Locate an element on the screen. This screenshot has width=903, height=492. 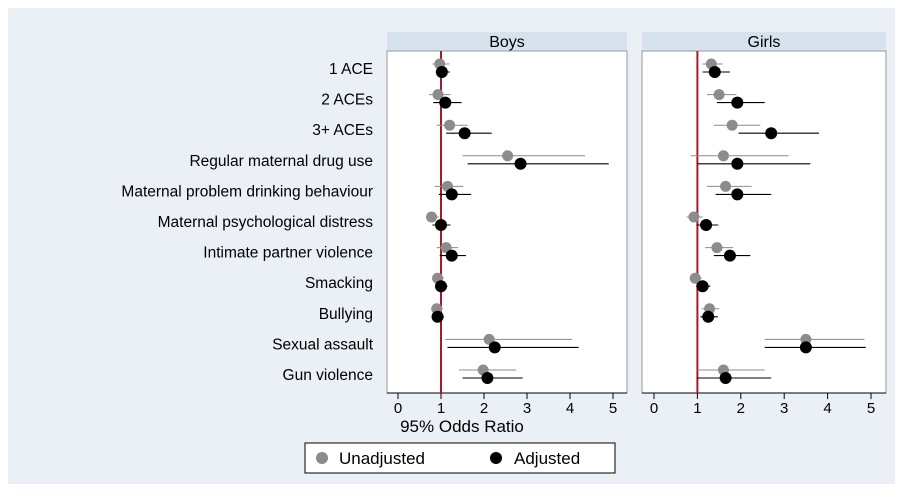
legend-adjusted-marker is located at coordinates (496, 458).